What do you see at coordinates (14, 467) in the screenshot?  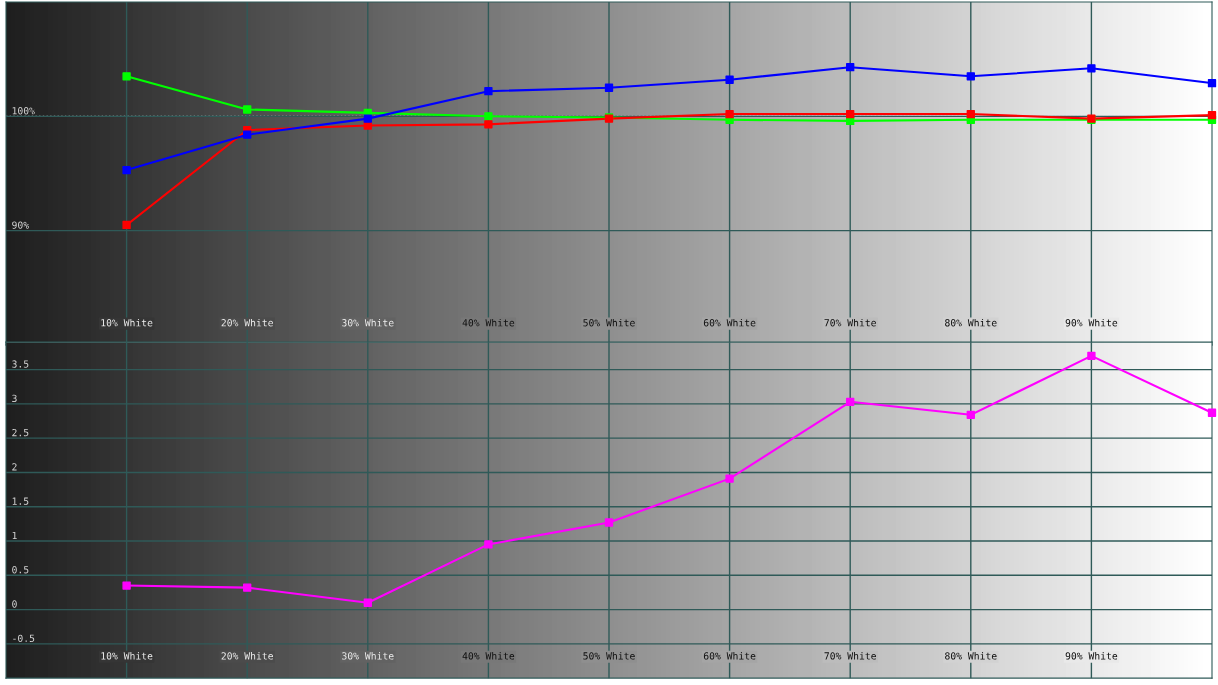 I see `y-tick-label: 2` at bounding box center [14, 467].